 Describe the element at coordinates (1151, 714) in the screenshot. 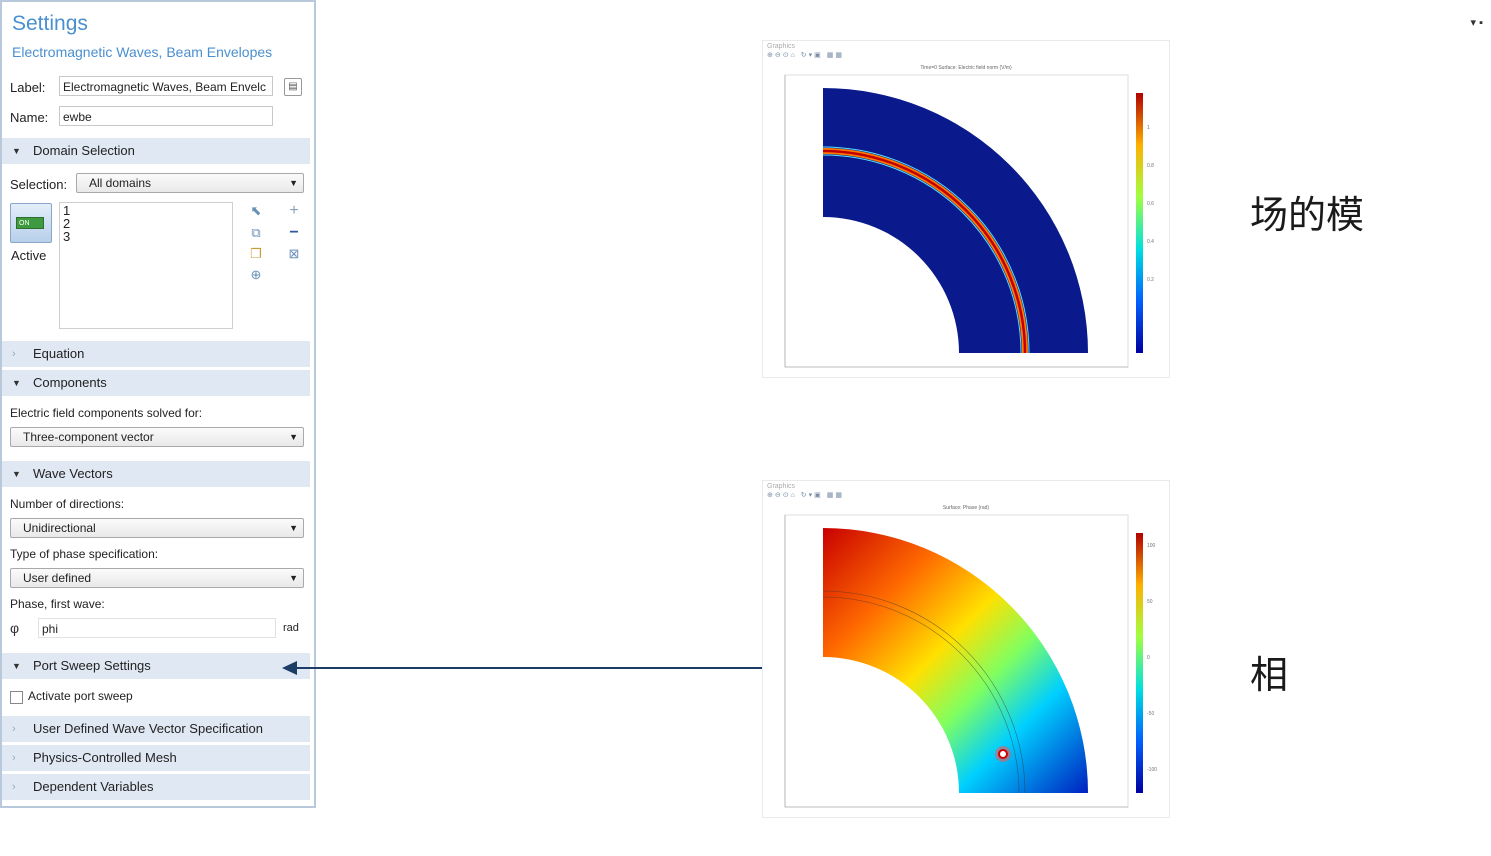

I see `colorbar-tick: -50` at that location.